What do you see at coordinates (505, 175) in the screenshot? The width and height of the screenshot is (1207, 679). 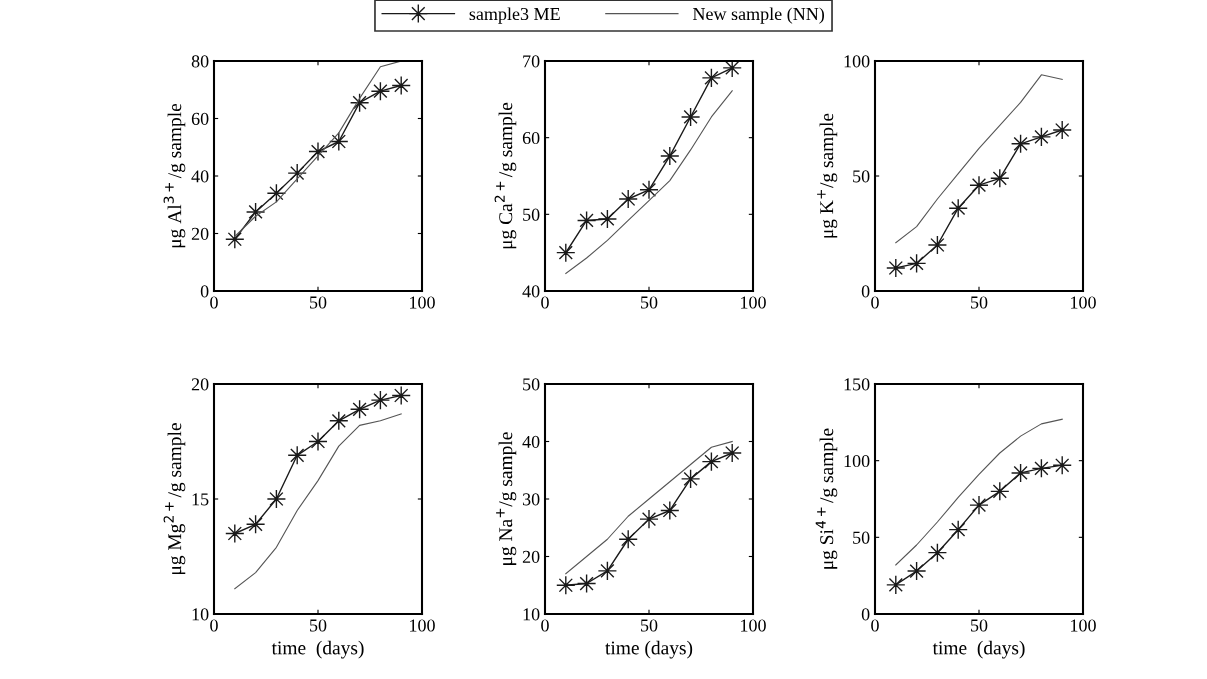 I see `y-axis-title: μg Ca$^{2+}$/g sample` at bounding box center [505, 175].